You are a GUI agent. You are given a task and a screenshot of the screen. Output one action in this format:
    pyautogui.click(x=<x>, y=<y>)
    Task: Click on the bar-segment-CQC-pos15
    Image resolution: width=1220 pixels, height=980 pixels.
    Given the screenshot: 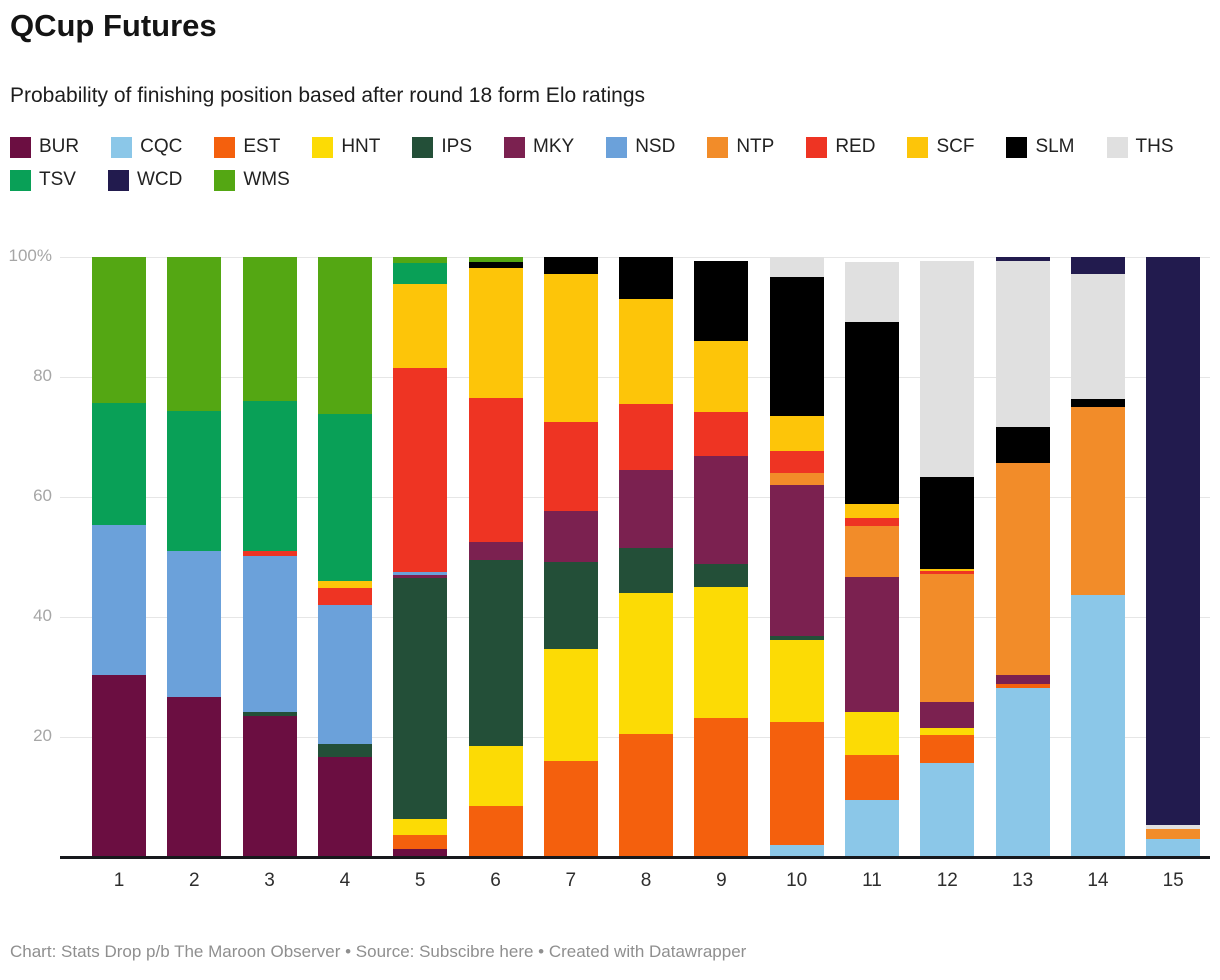 What is the action you would take?
    pyautogui.click(x=1173, y=848)
    